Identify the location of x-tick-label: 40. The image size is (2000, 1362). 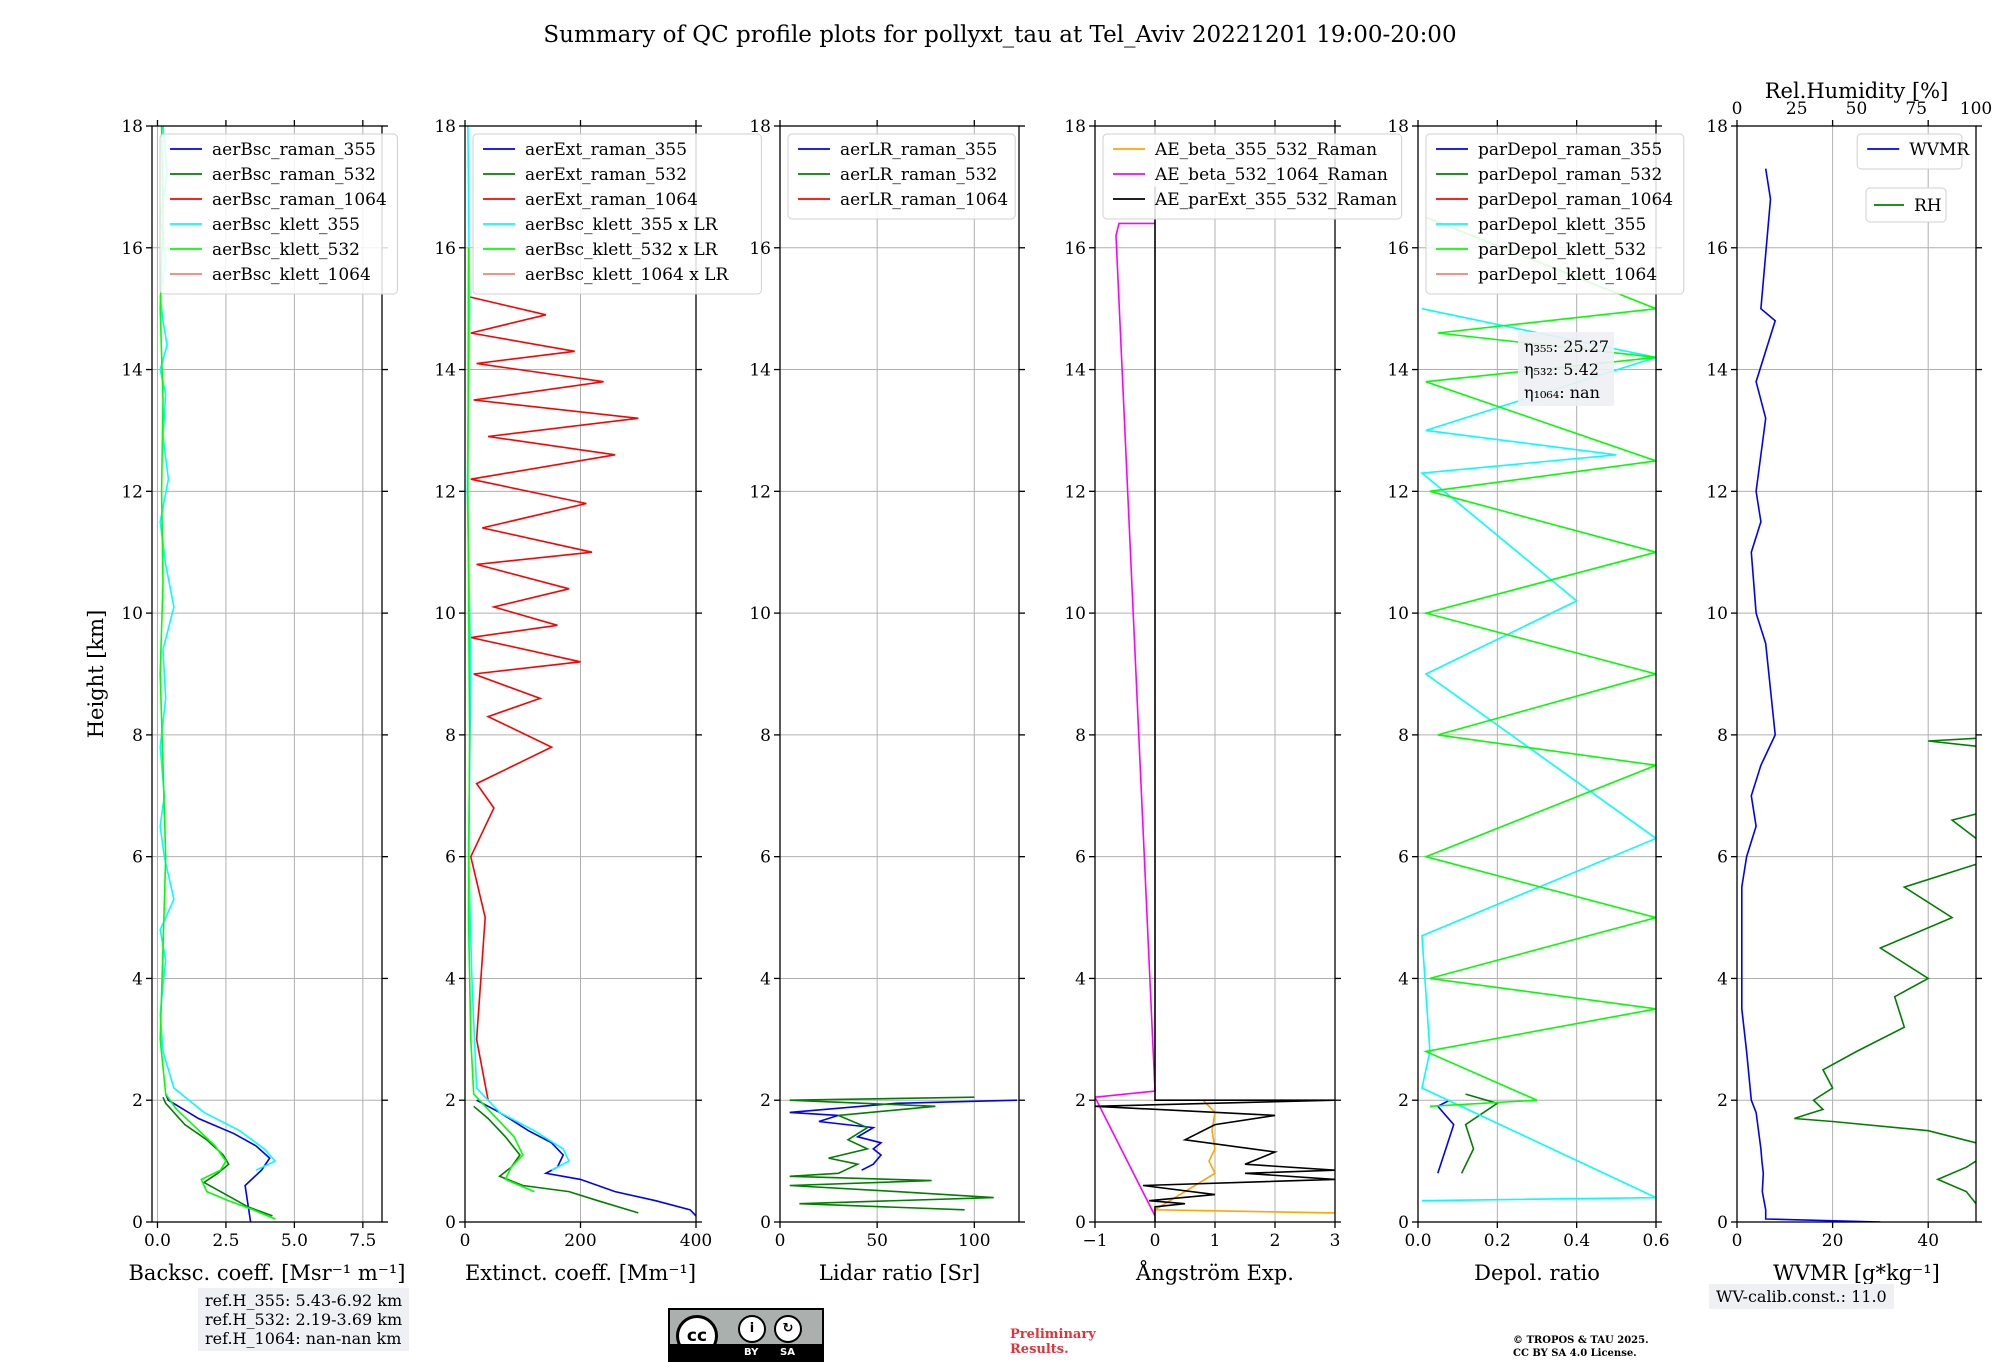
(1928, 1241).